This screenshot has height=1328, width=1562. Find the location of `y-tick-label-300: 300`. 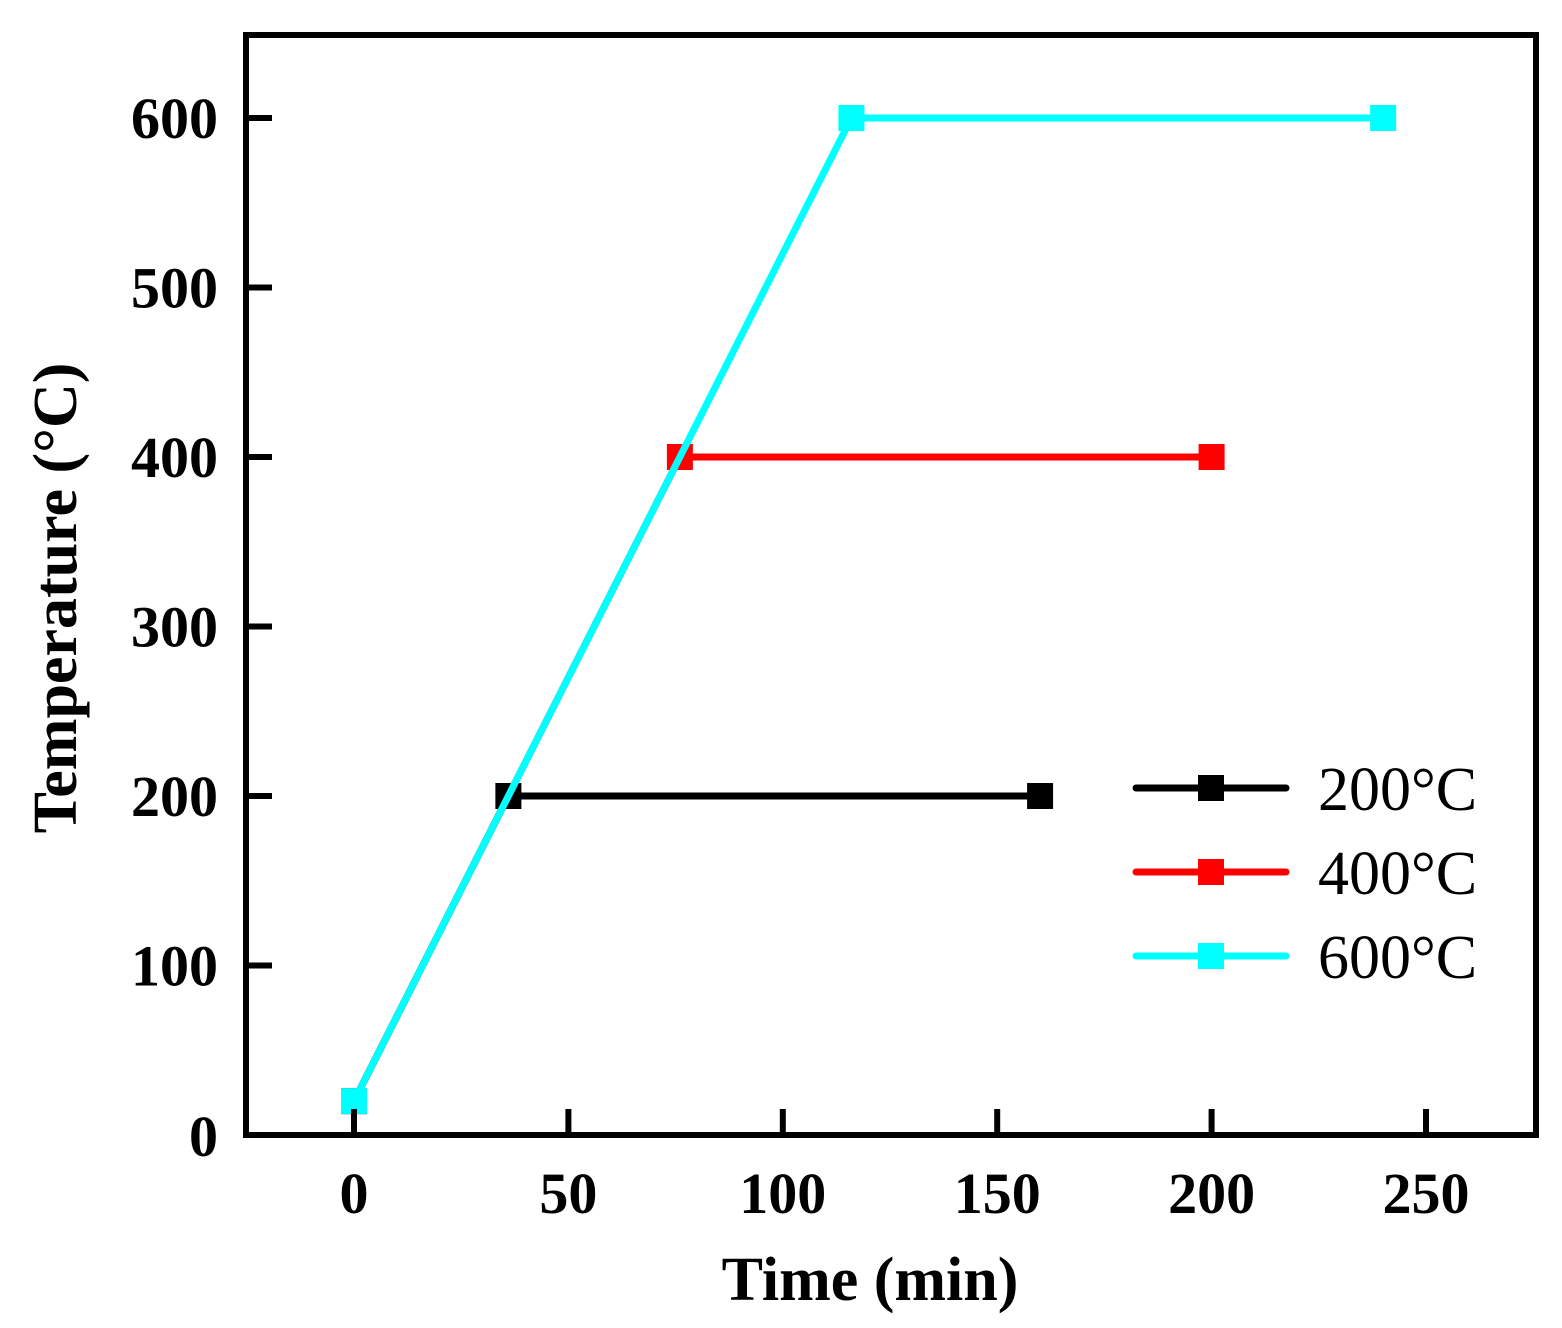

y-tick-label-300: 300 is located at coordinates (174, 627).